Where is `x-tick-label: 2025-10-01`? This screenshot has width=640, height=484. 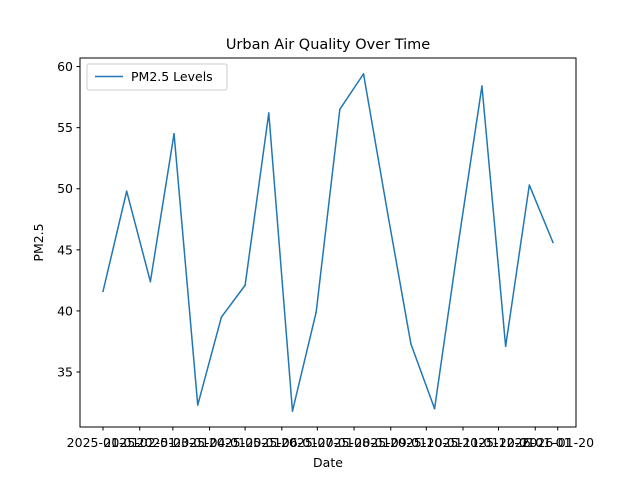 x-tick-label: 2025-10-01 is located at coordinates (426, 442).